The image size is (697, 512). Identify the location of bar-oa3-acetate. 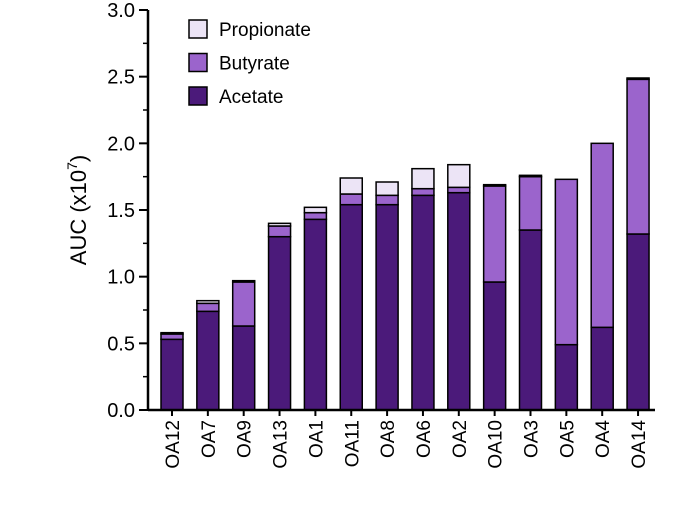
(530, 320).